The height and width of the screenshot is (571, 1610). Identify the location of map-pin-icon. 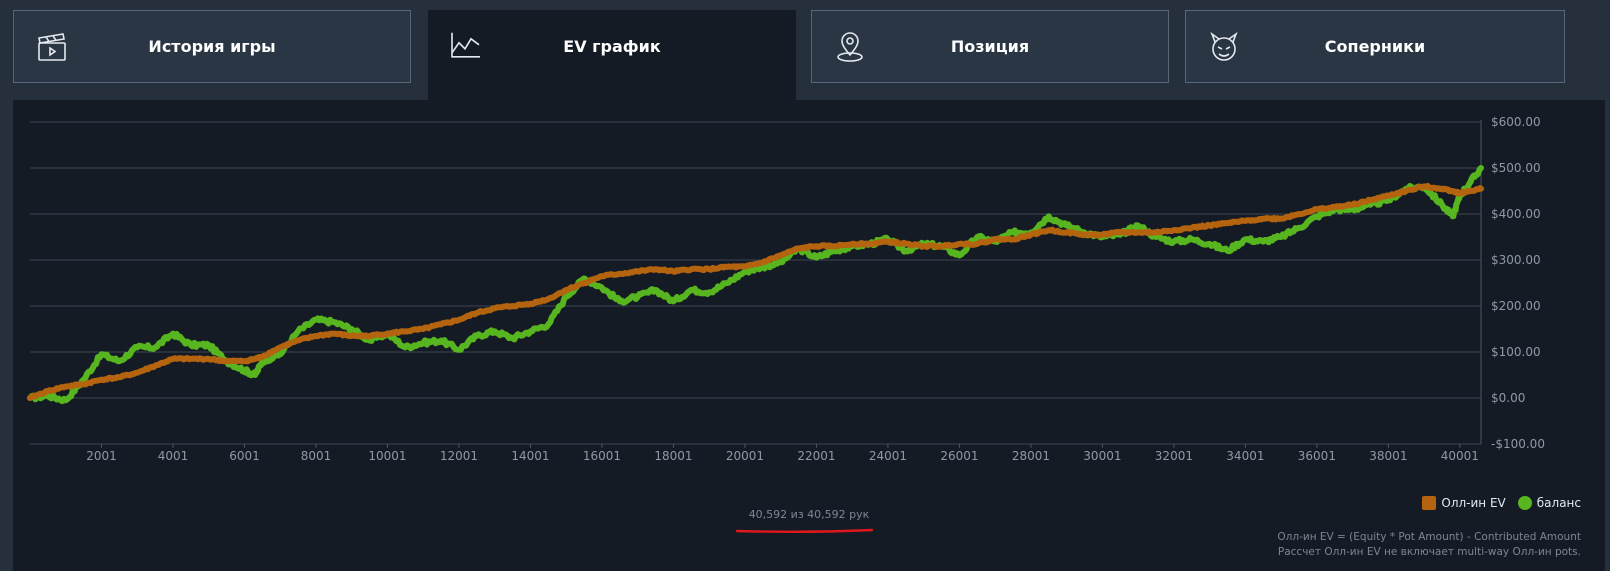
(850, 47).